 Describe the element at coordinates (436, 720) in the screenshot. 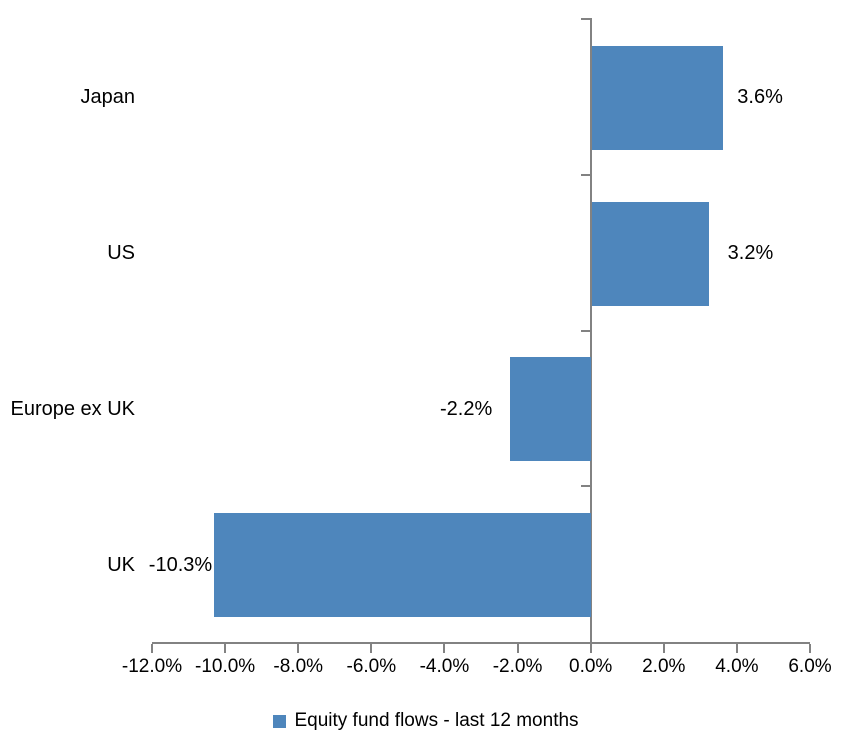

I see `legend-label: Equity fund flows - last 12 months` at that location.